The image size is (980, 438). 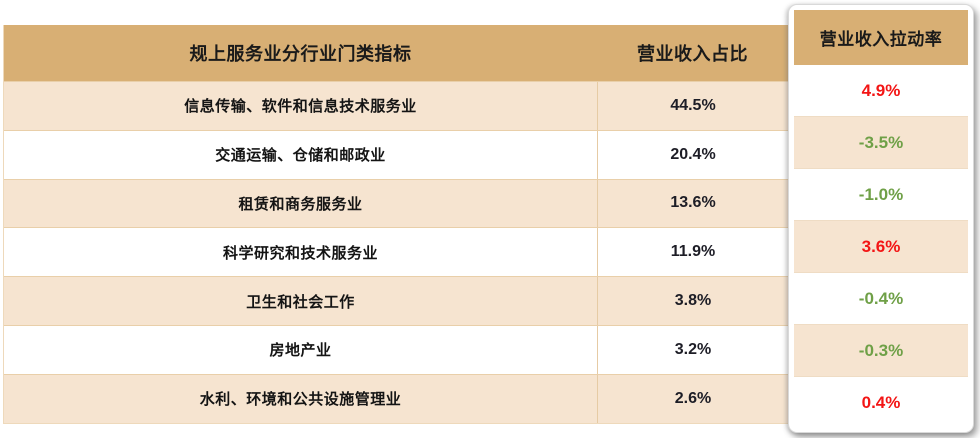 I want to click on pull-rate-value: -0.4%, so click(x=881, y=298).